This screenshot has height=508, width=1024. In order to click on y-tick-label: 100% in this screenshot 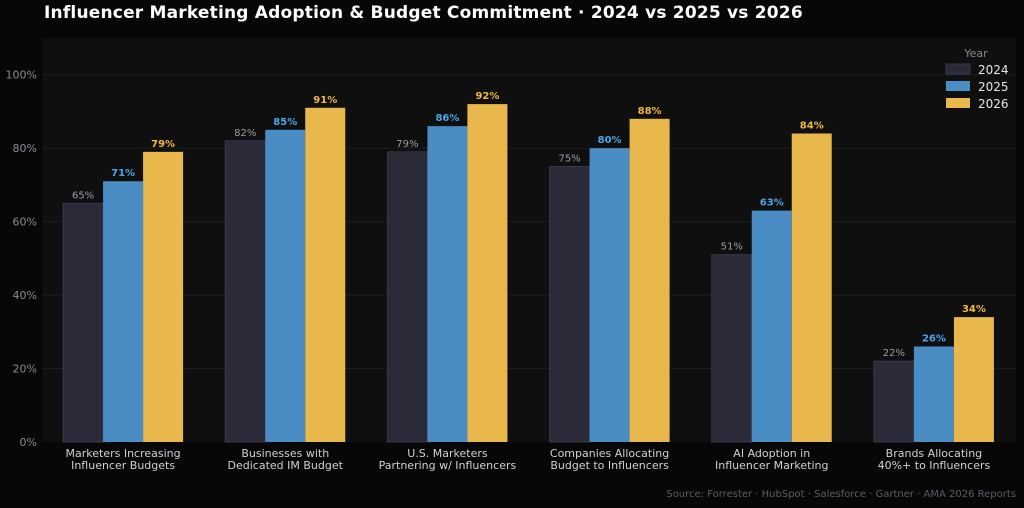, I will do `click(21, 75)`.